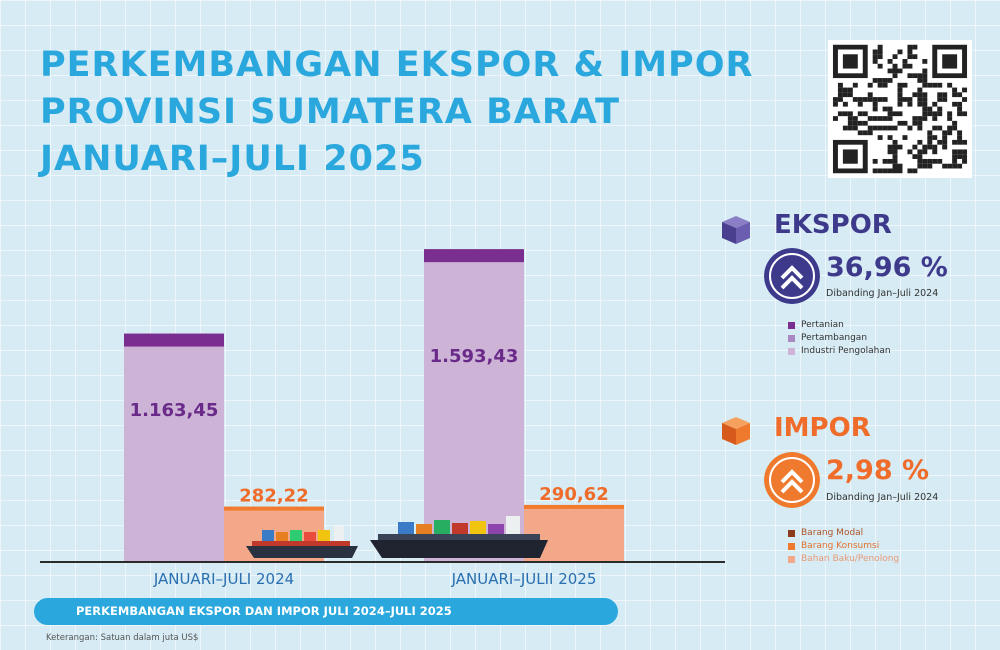 This screenshot has height=650, width=1000. I want to click on legend-label: Industri Pengolahan, so click(846, 351).